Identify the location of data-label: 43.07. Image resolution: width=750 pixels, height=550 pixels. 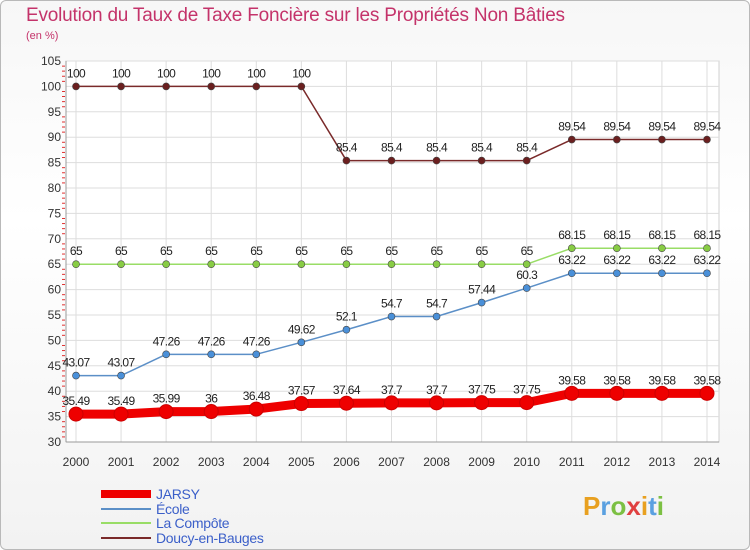
(122, 363).